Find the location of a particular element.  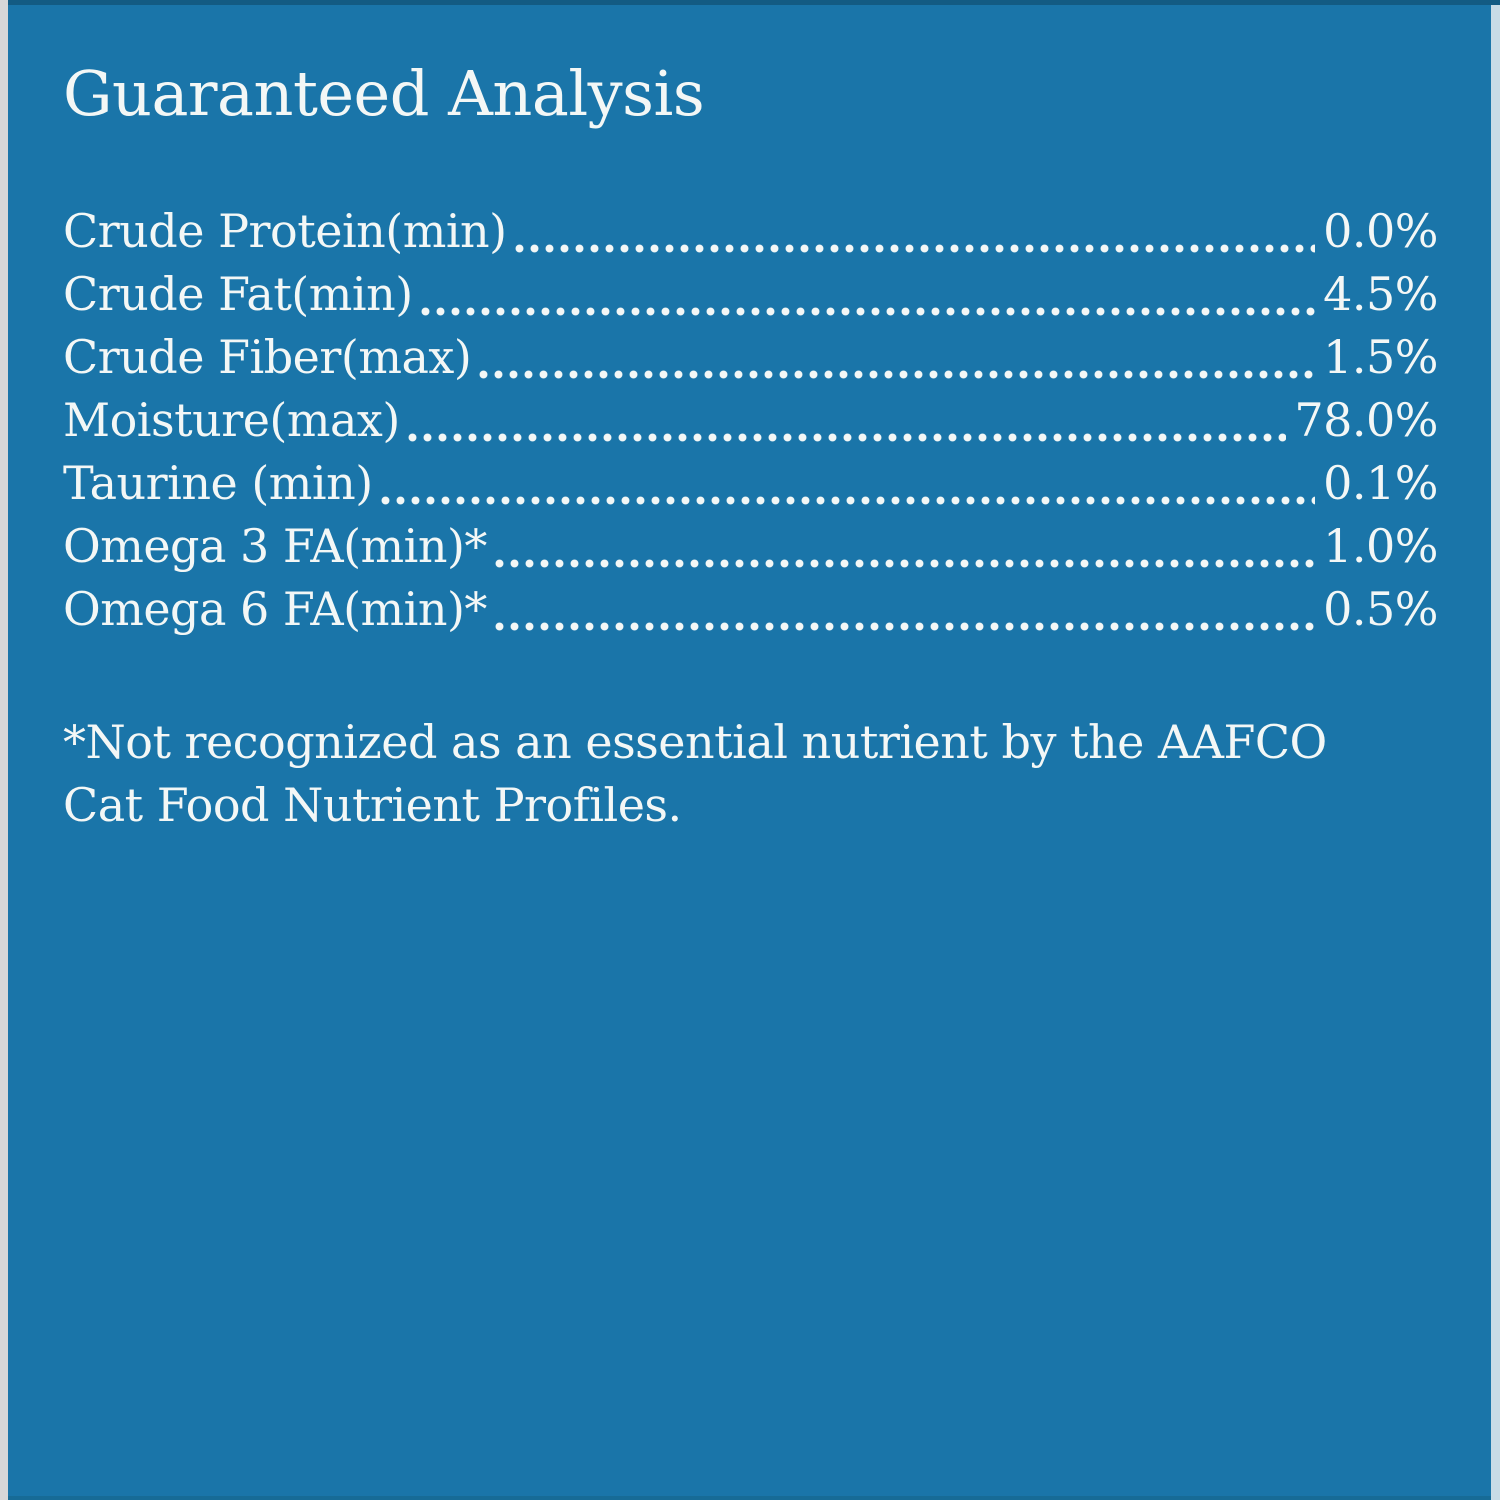

analysis-row-omega-6: Omega 6 FA(min)* 0.5% is located at coordinates (750, 609).